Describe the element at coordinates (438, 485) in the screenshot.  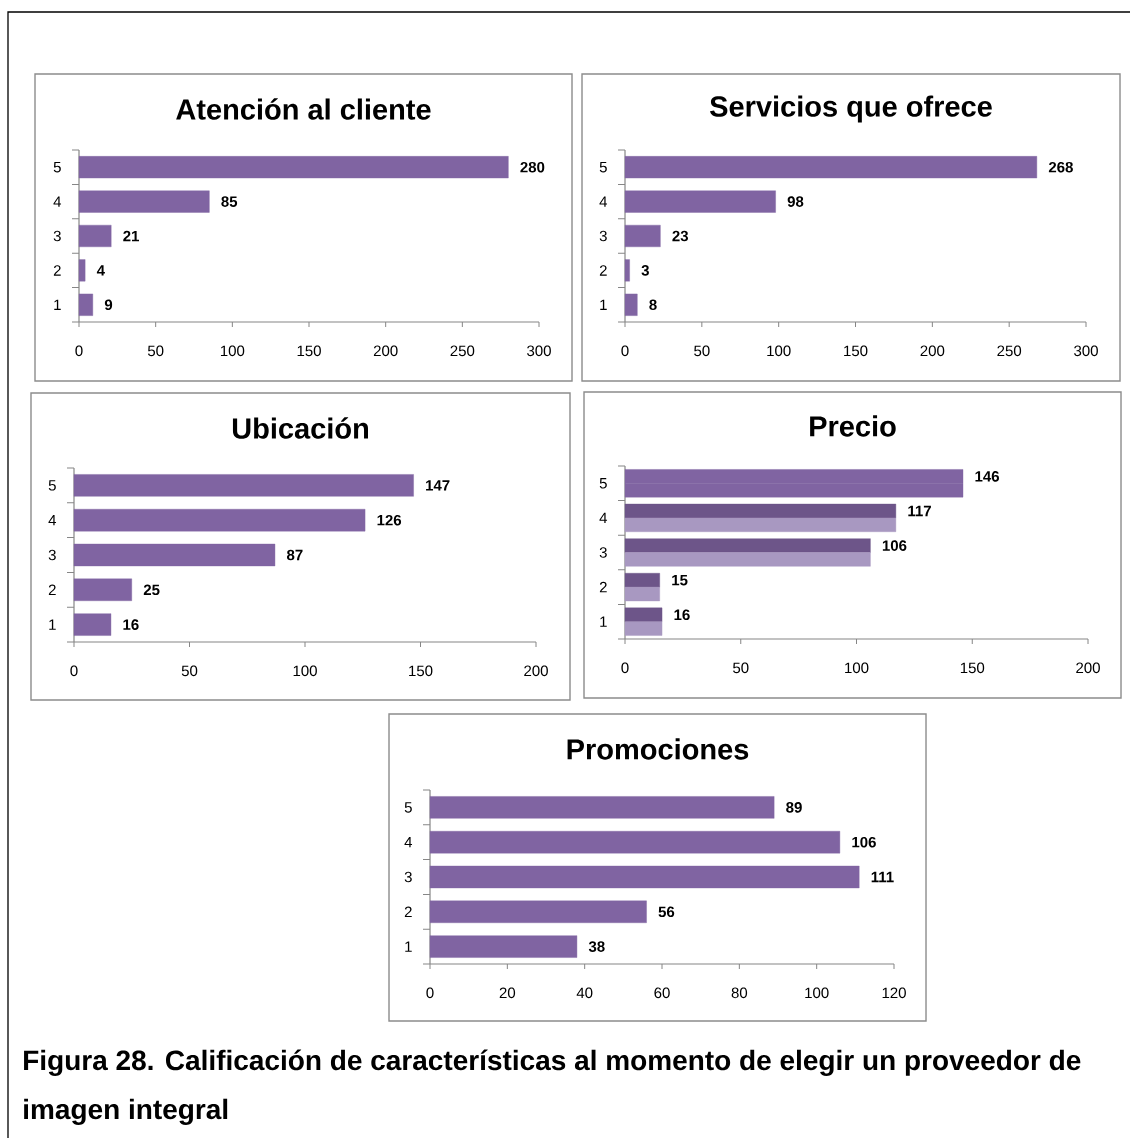
I see `data-label: 147` at that location.